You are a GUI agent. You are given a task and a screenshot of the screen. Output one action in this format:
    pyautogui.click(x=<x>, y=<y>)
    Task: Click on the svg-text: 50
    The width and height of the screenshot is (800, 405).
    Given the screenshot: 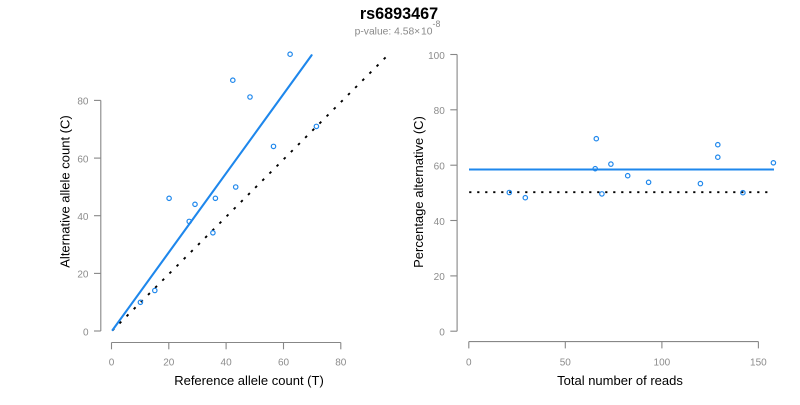 What is the action you would take?
    pyautogui.click(x=566, y=363)
    